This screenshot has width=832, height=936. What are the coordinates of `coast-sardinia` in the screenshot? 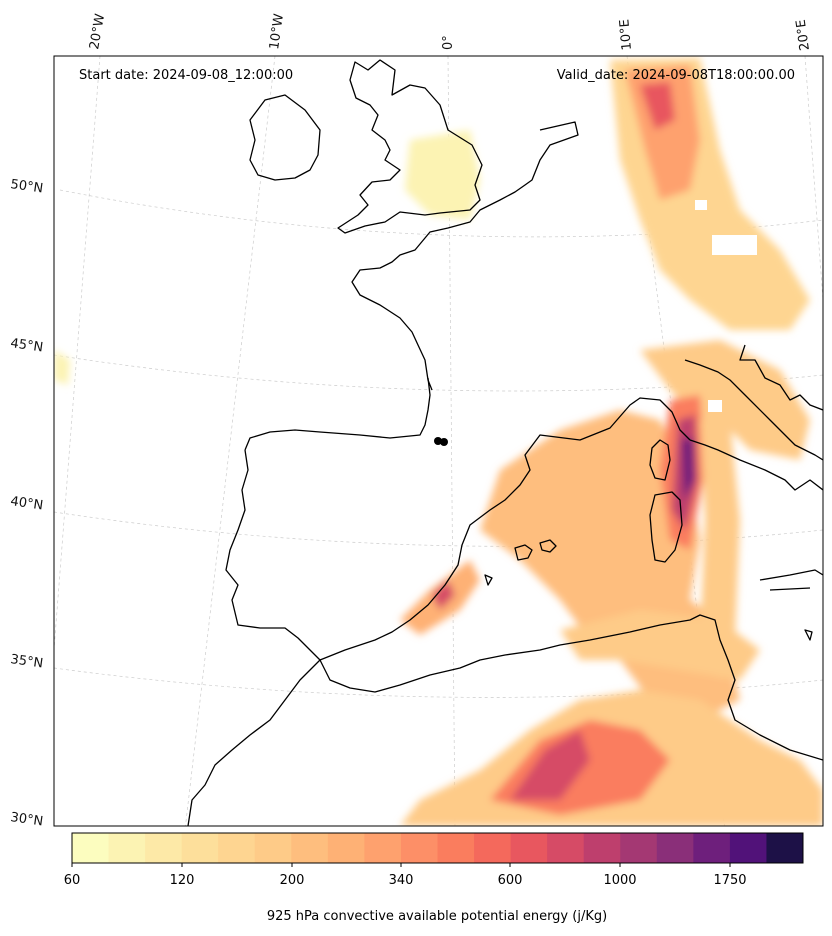 It's located at (666, 527).